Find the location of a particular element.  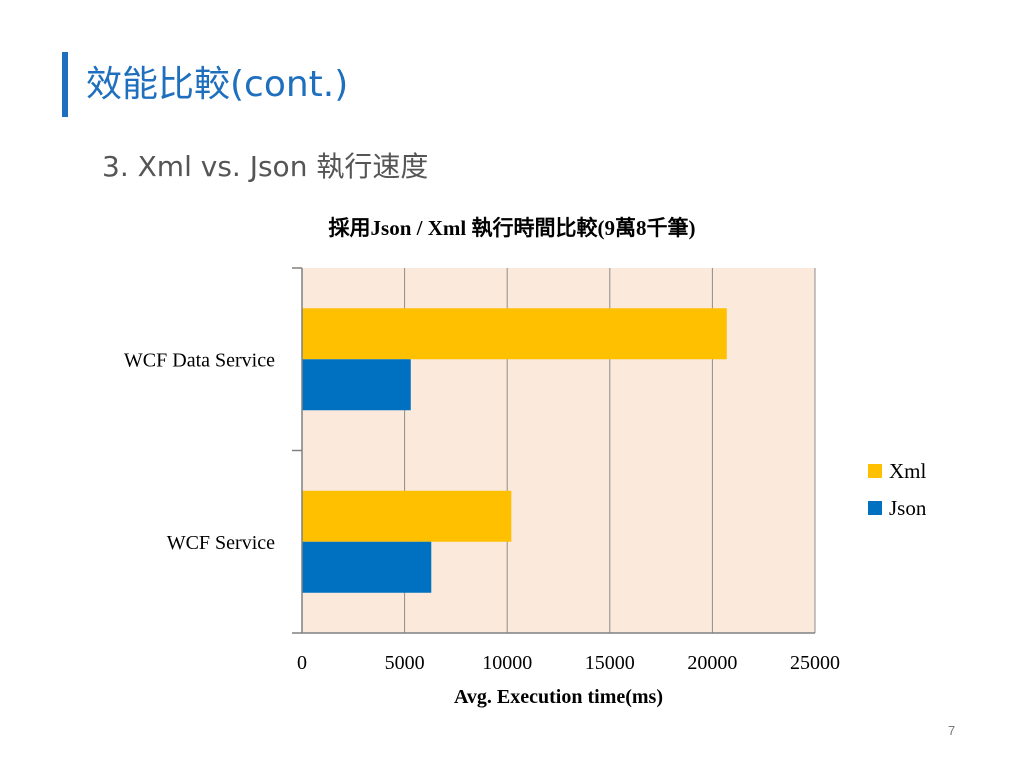

legend-label-json: Json is located at coordinates (908, 508).